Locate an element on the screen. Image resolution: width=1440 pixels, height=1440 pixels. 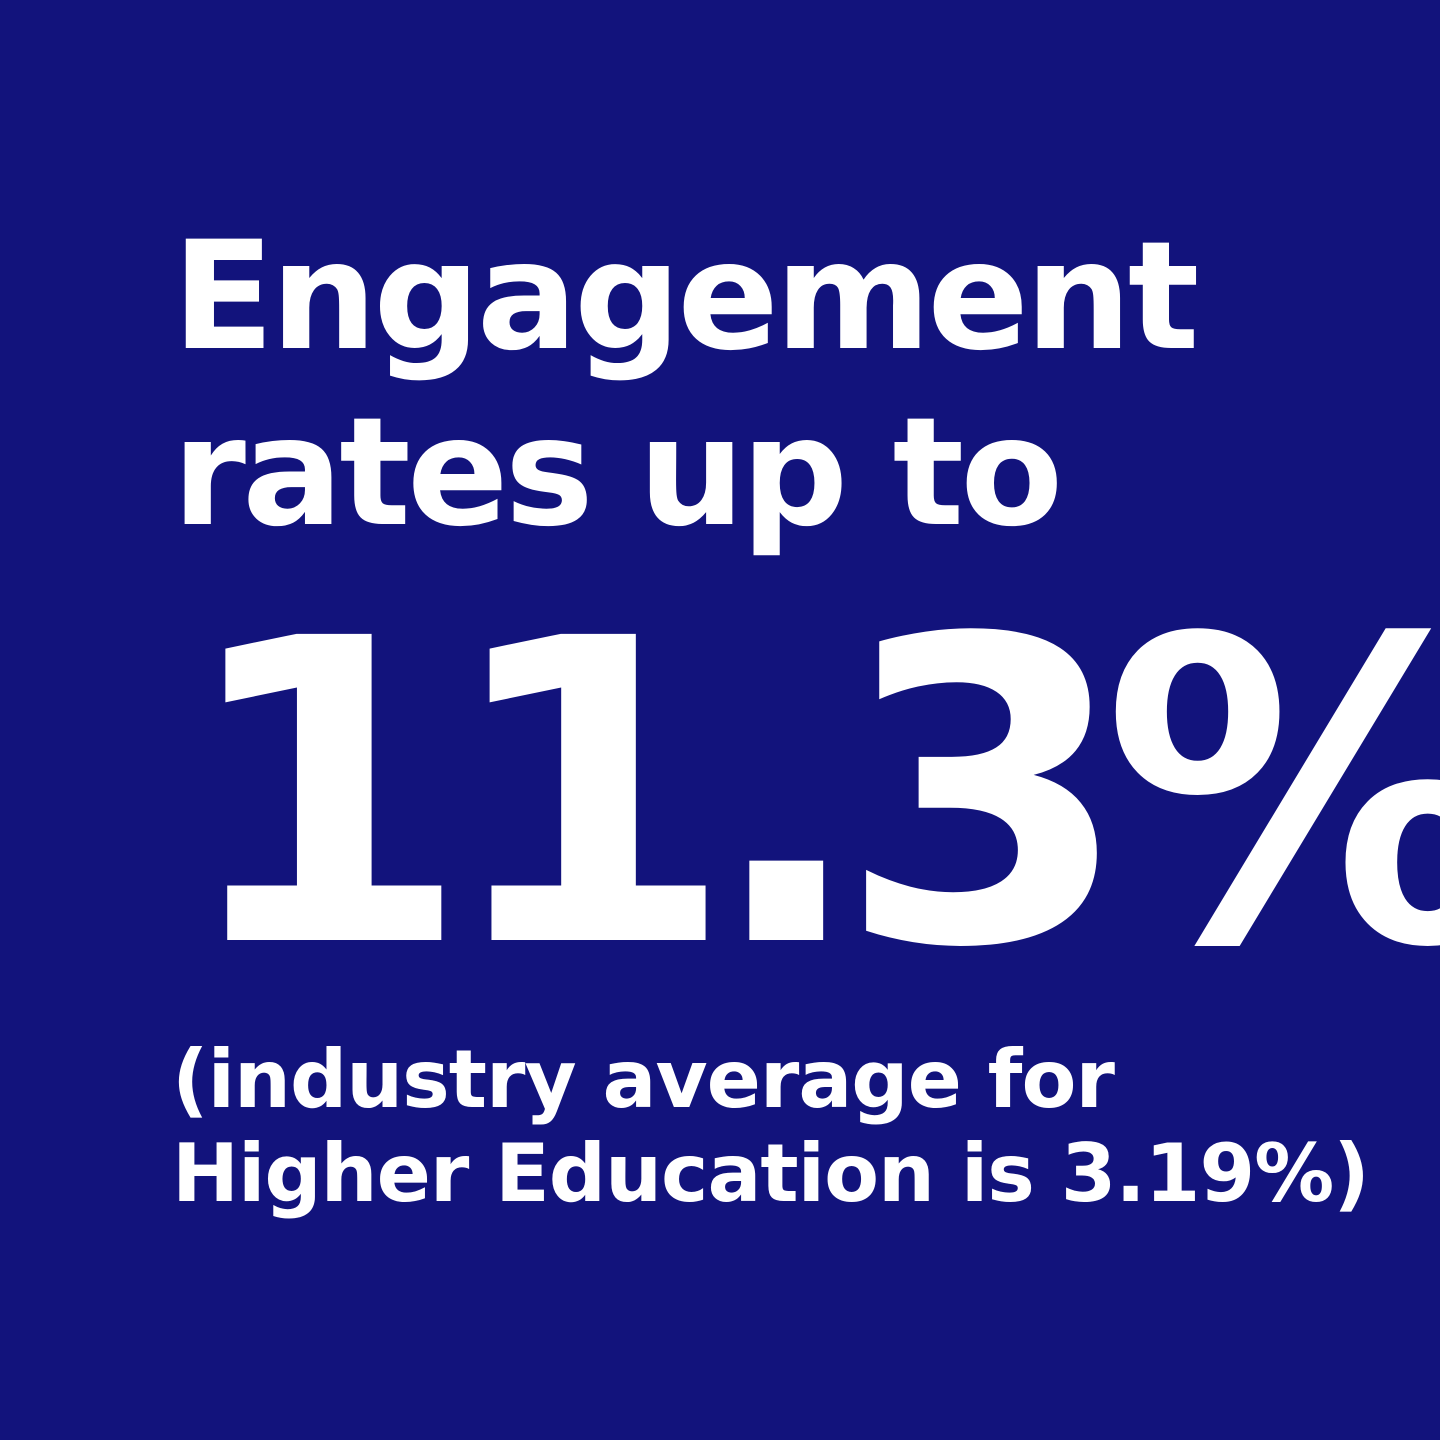
note-line: (industry average for is located at coordinates (643, 1079).